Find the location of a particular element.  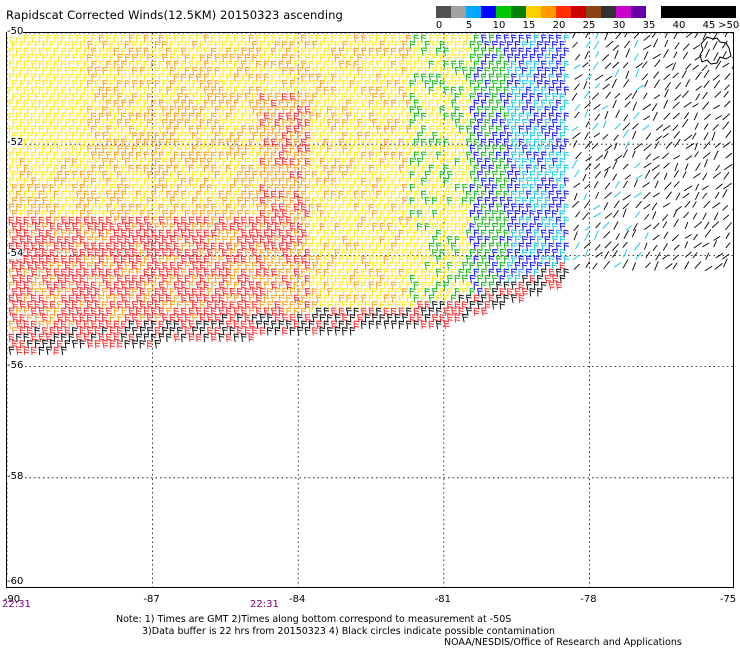

legend-color-bar is located at coordinates (586, 12).